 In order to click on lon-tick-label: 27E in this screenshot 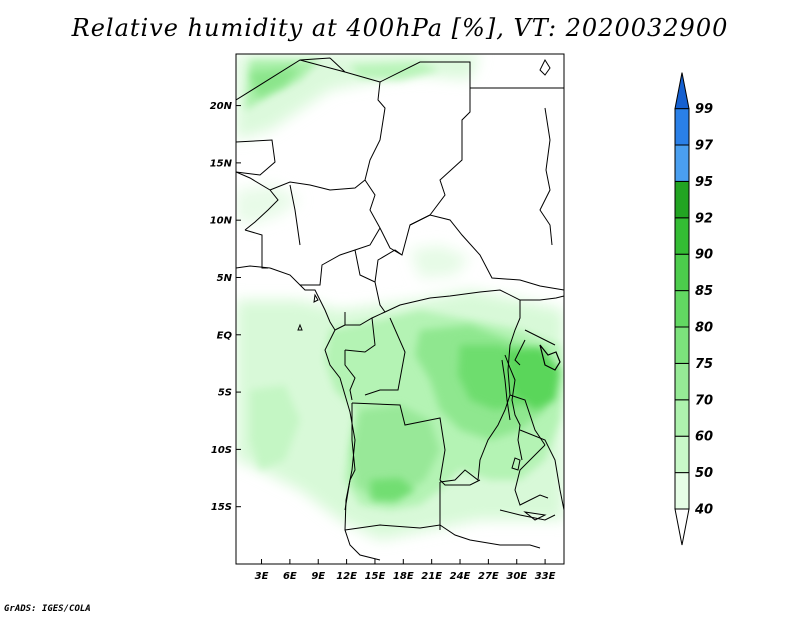, I will do `click(488, 576)`.